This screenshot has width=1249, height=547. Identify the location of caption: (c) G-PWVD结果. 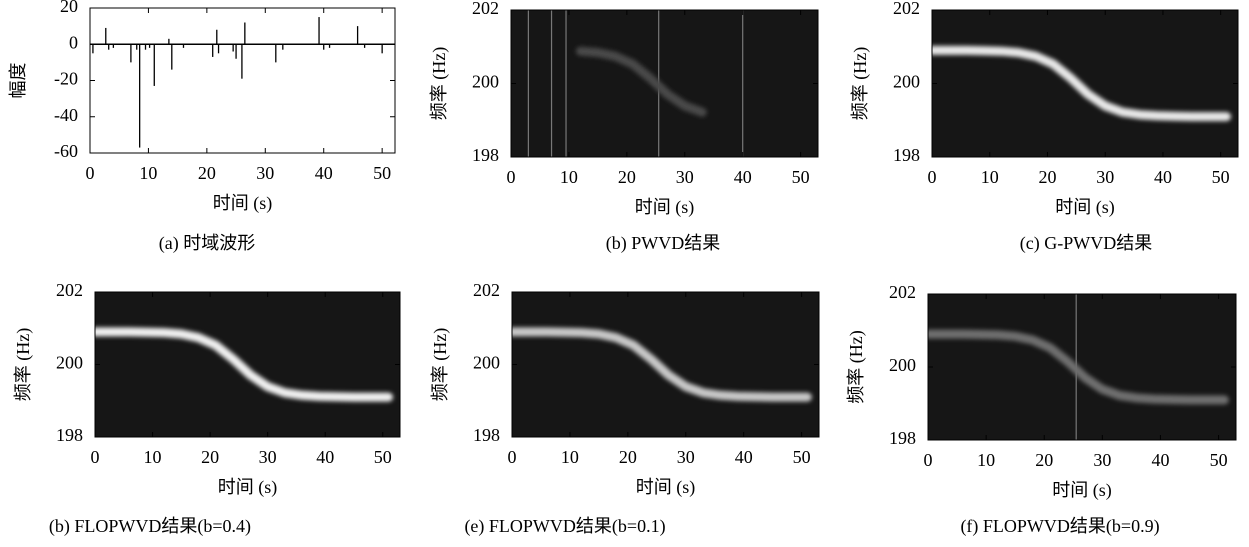
(1086, 243).